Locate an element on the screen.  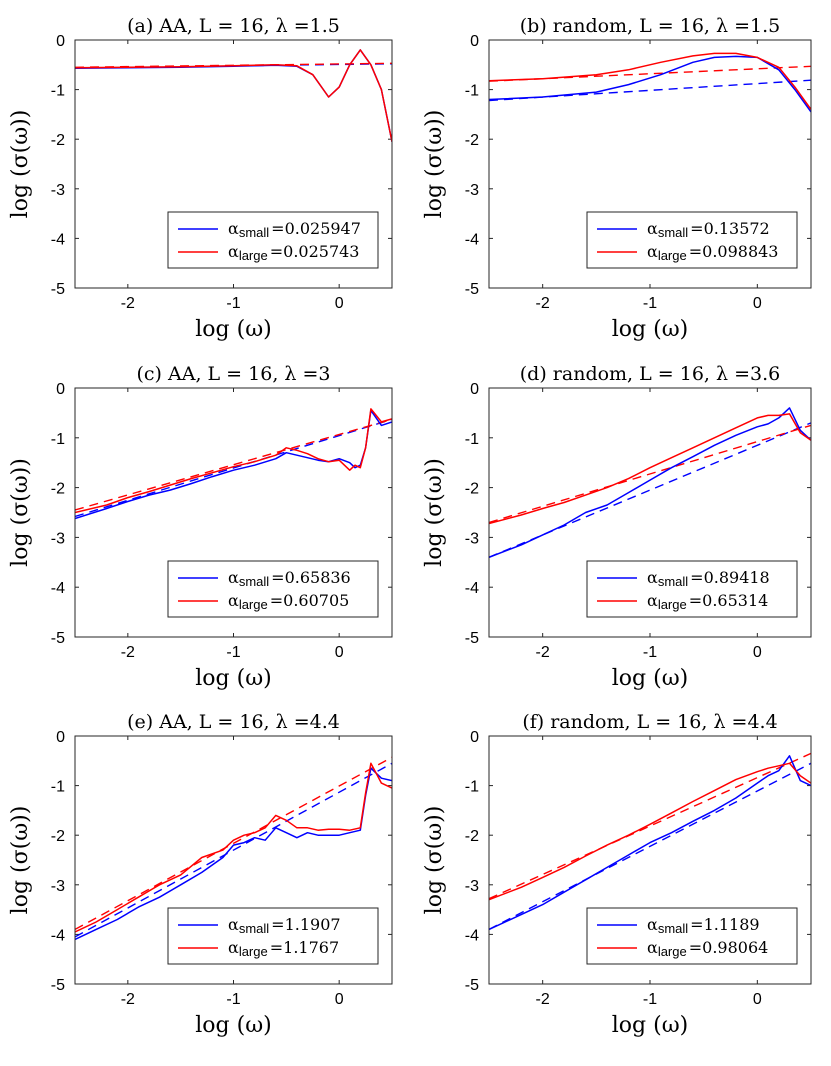
y-tick-label: 0 is located at coordinates (60, 41).